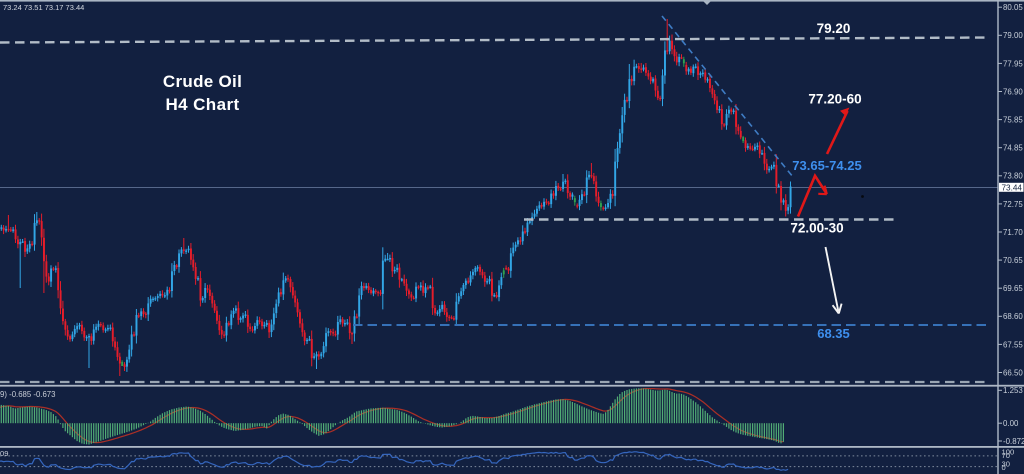  What do you see at coordinates (202, 104) in the screenshot?
I see `svg-text: H4 Chart` at bounding box center [202, 104].